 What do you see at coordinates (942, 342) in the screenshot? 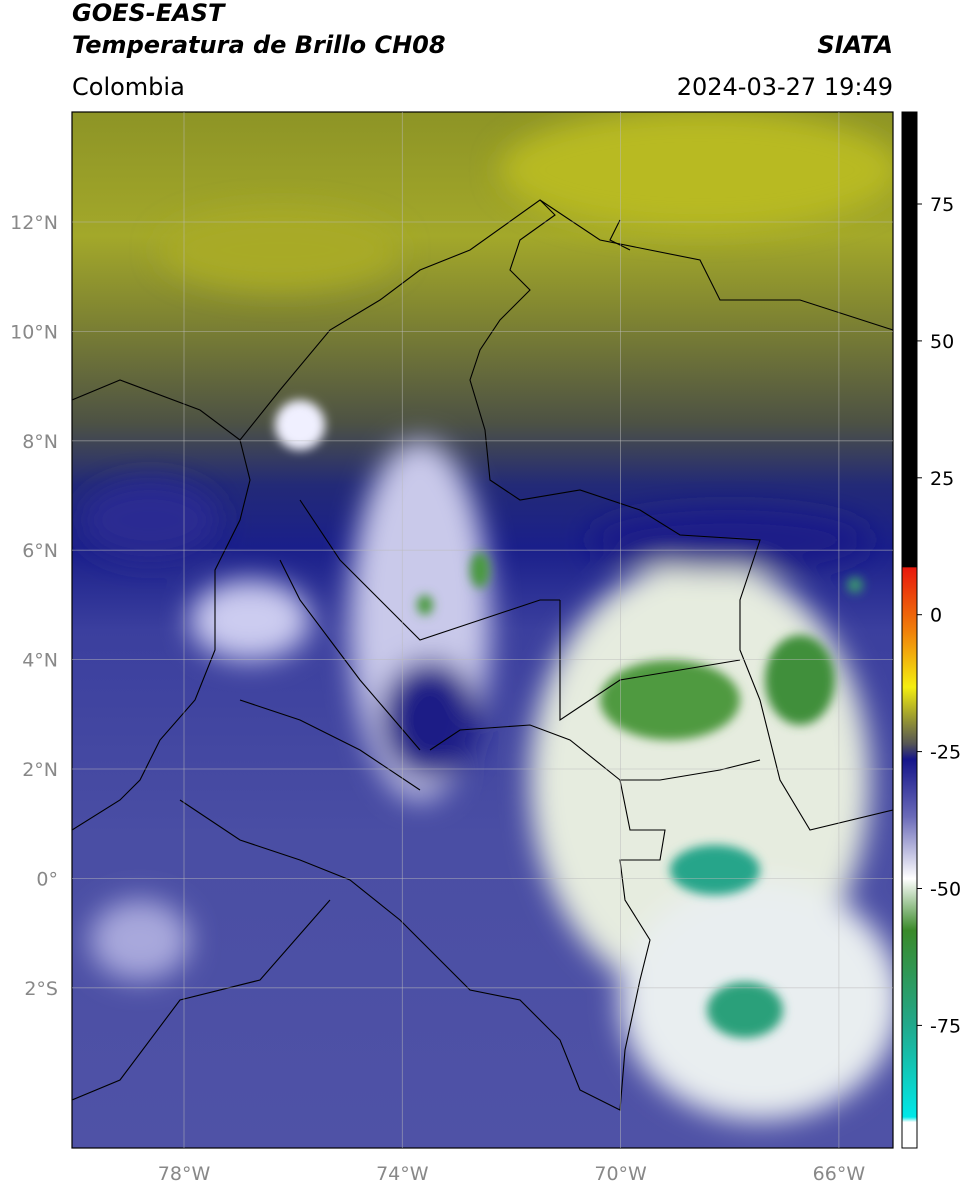
I see `colorbar-tick-label: 50` at bounding box center [942, 342].